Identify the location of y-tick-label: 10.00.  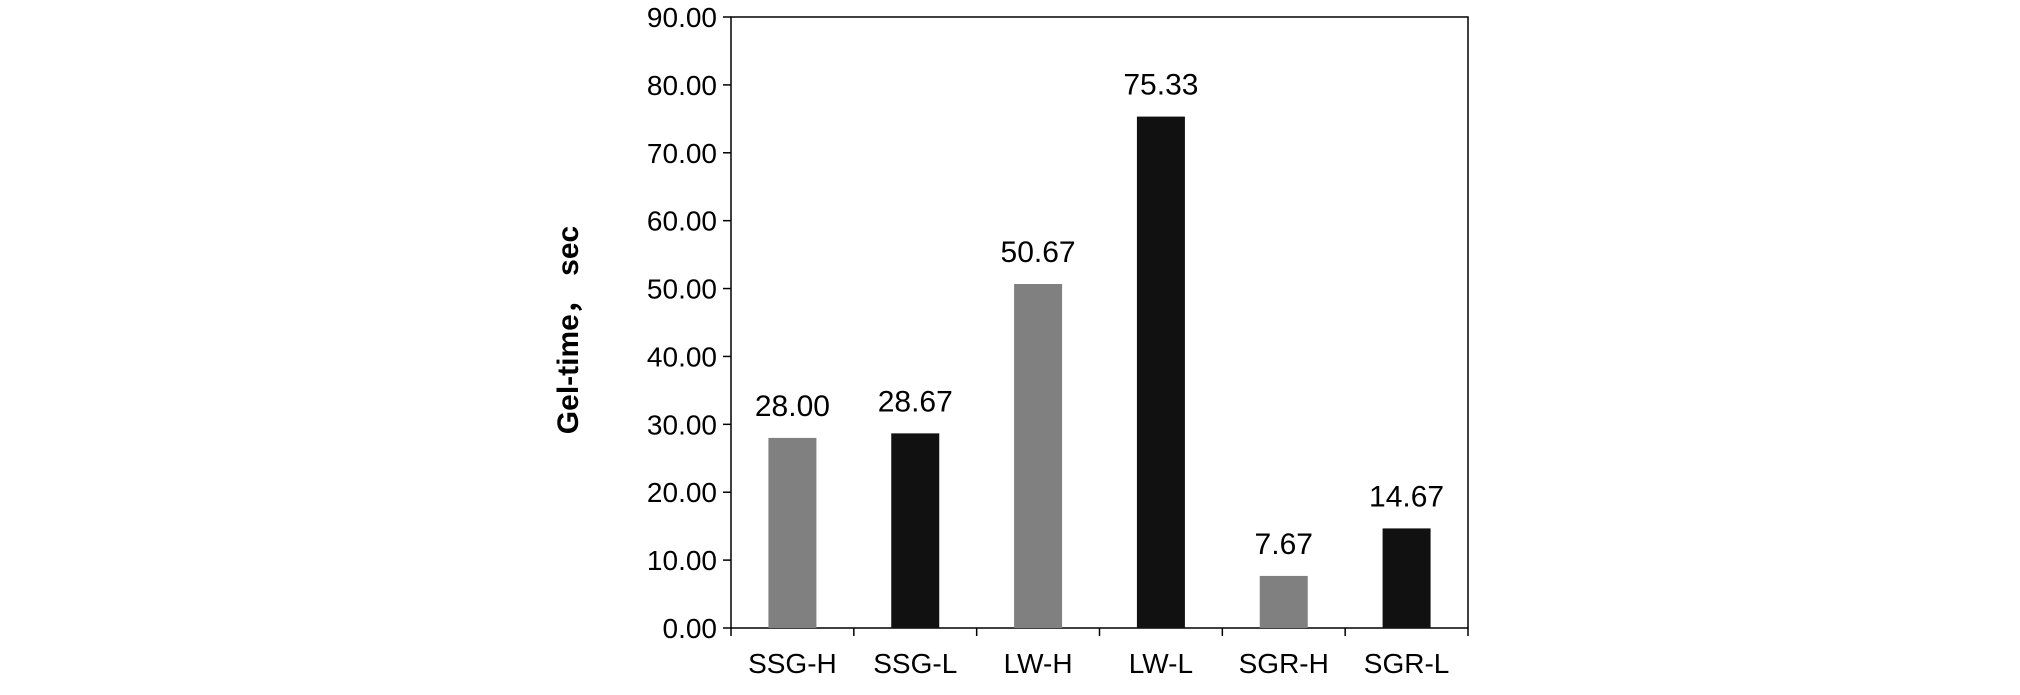
(682, 560).